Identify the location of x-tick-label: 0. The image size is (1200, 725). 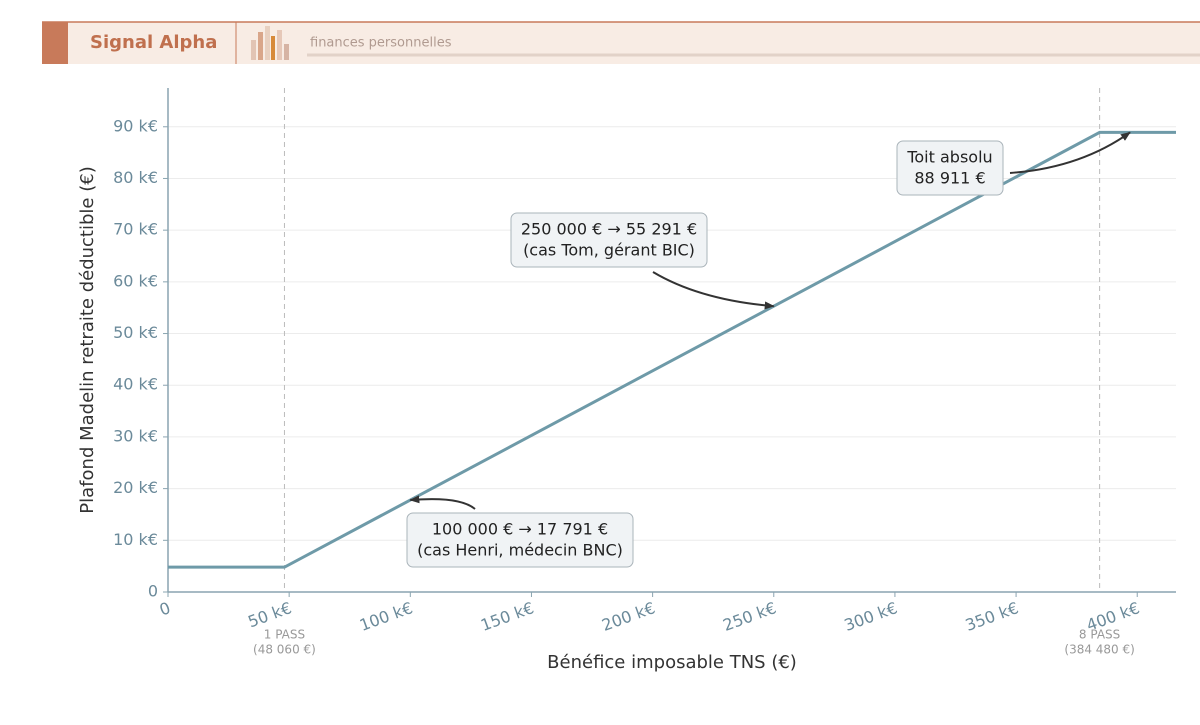
(165, 608).